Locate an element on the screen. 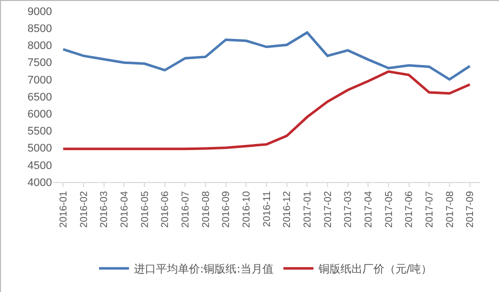 This screenshot has height=292, width=499. line-series is located at coordinates (267, 56).